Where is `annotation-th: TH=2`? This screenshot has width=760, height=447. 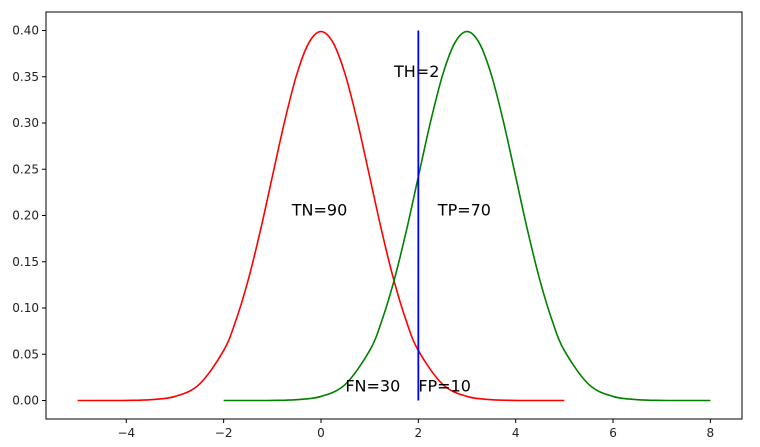
annotation-th: TH=2 is located at coordinates (416, 71).